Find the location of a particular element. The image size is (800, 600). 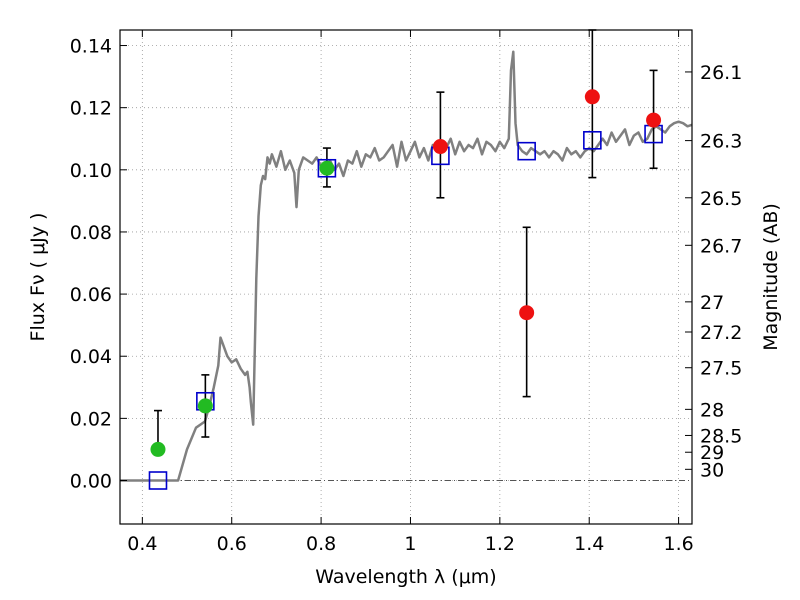

y-tick-label: 0.02 is located at coordinates (91, 419).